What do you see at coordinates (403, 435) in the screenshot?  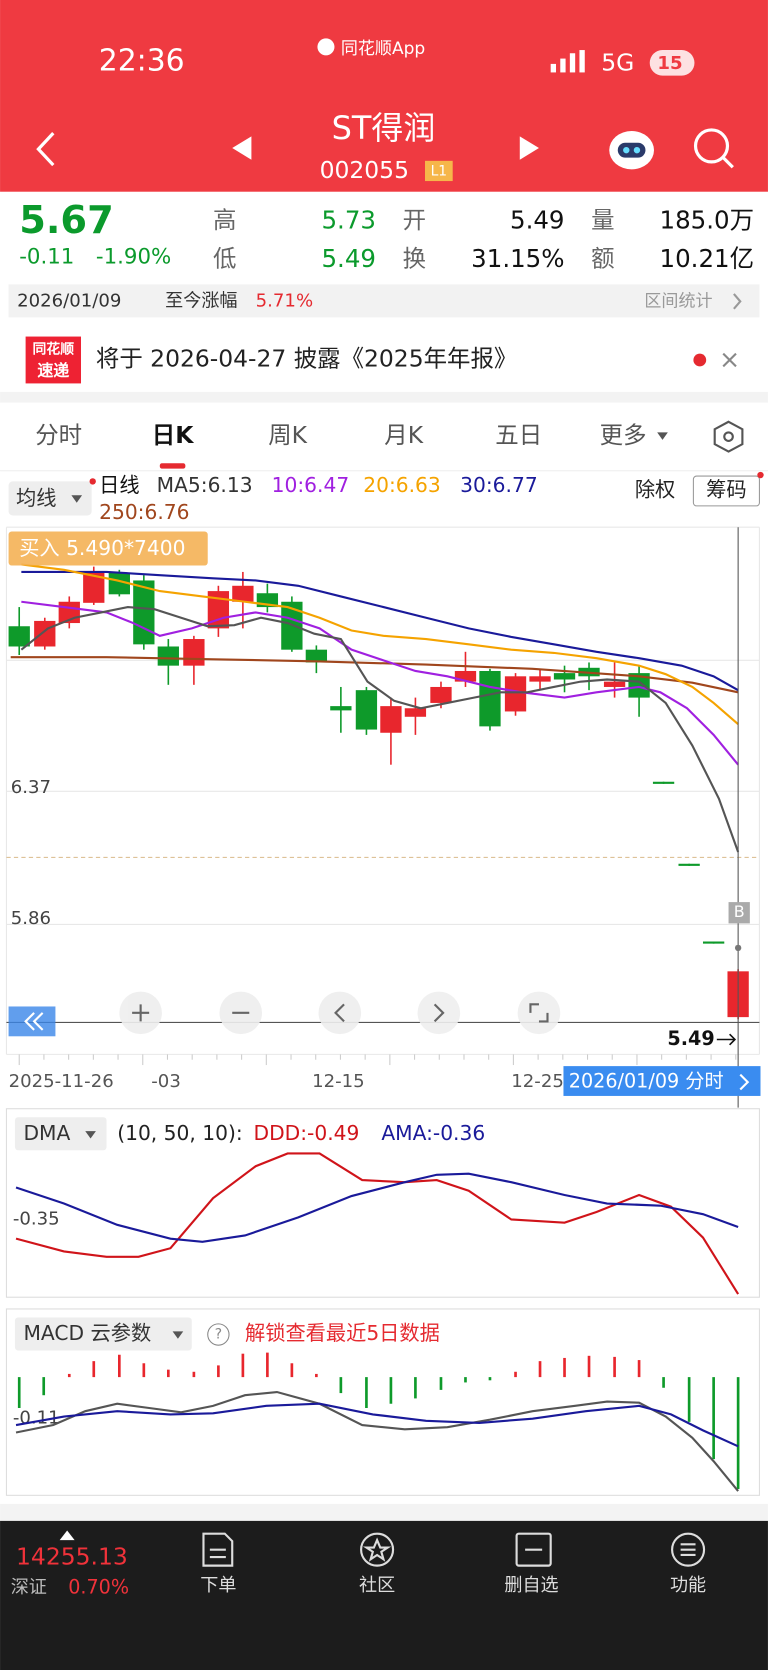 I see `tab: 月K` at bounding box center [403, 435].